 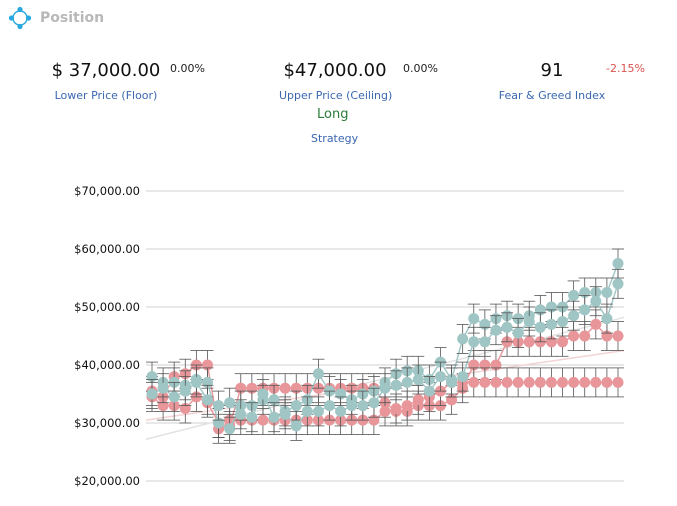 I want to click on y-tick-label: $60,000.00, so click(x=107, y=249).